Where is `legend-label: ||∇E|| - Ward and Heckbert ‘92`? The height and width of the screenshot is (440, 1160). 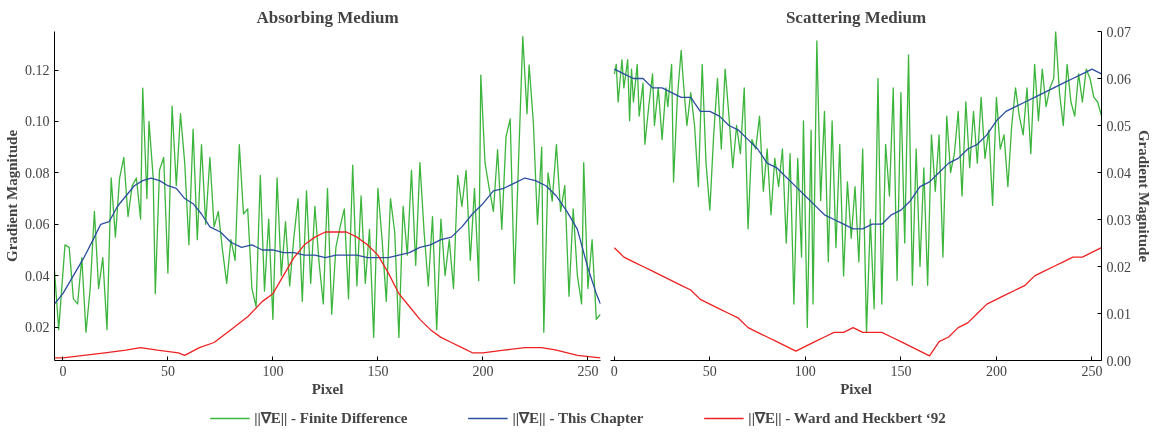 legend-label: ||∇E|| - Ward and Heckbert ‘92 is located at coordinates (847, 418).